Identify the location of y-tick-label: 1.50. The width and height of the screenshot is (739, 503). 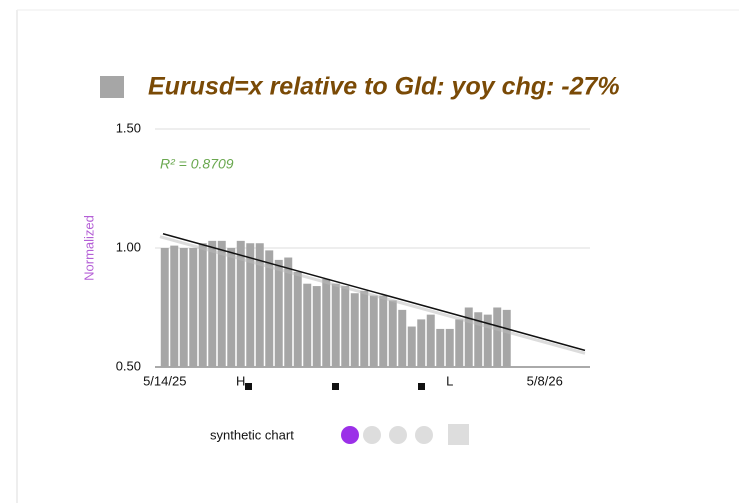
(128, 127).